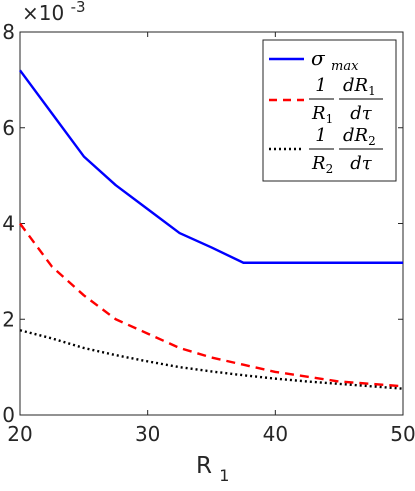 The height and width of the screenshot is (491, 415). I want to click on y-axis-exponent-base: ×10, so click(43, 13).